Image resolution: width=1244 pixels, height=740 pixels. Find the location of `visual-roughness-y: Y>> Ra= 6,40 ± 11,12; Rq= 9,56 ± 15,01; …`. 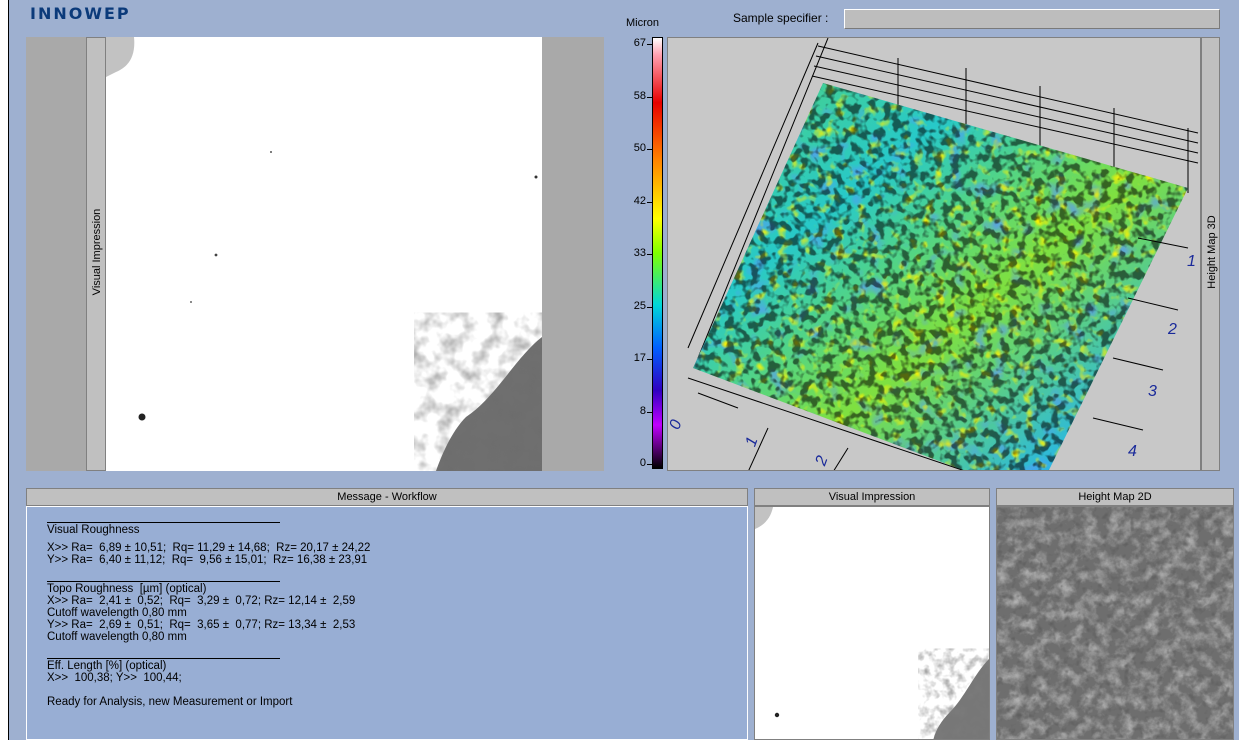

visual-roughness-y: Y>> Ra= 6,40 ± 11,12; Rq= 9,56 ± 15,01; … is located at coordinates (207, 560).